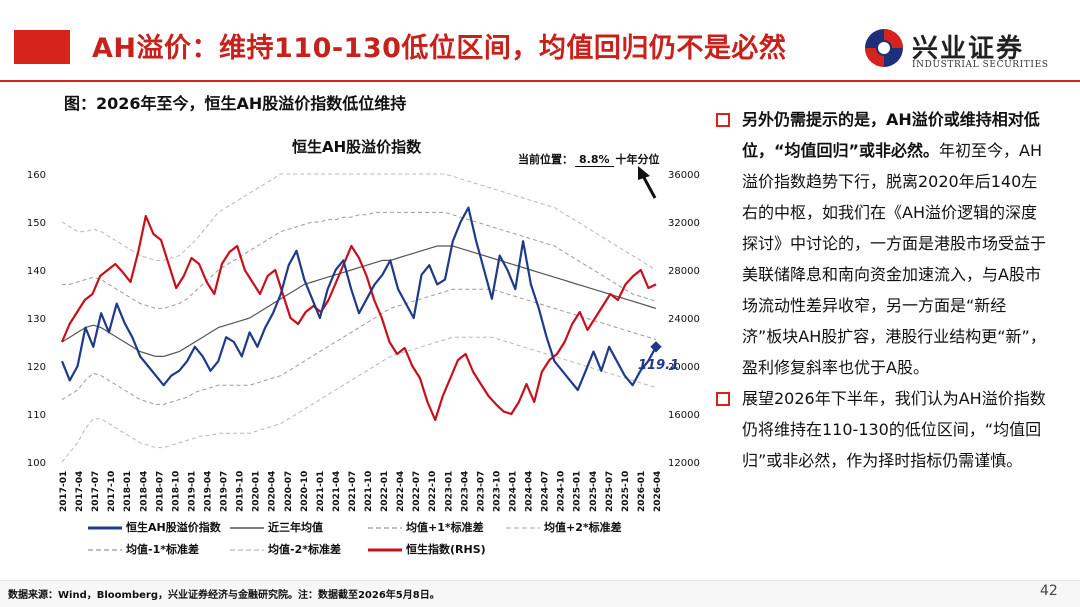 The width and height of the screenshot is (1080, 607). What do you see at coordinates (684, 463) in the screenshot?
I see `y-right-tick-label: 12000` at bounding box center [684, 463].